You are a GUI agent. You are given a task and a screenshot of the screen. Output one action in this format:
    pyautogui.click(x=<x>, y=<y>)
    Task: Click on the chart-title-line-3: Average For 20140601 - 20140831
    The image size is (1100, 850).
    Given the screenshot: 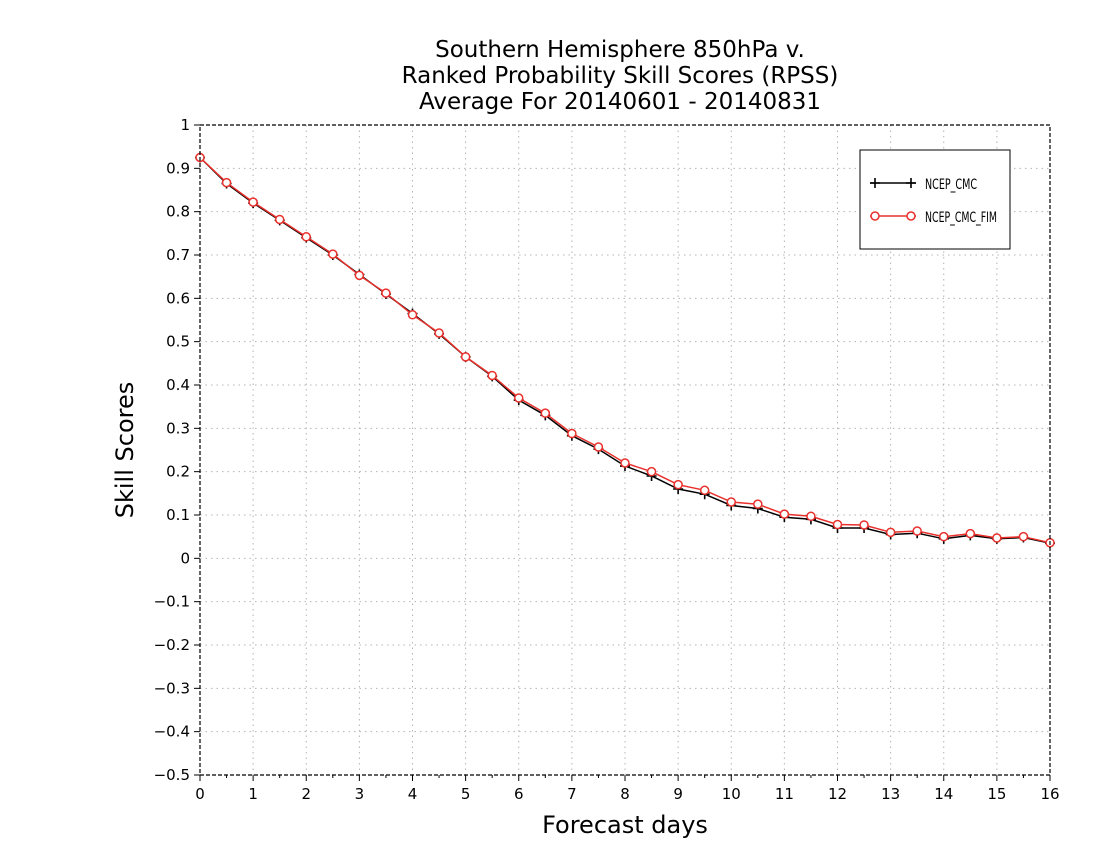 What is the action you would take?
    pyautogui.click(x=620, y=102)
    